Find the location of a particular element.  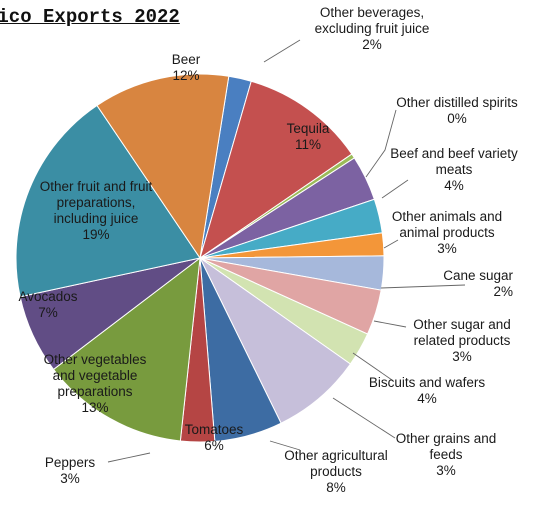

slice-label-3: Beef and beef variety meats 4% is located at coordinates (454, 169).